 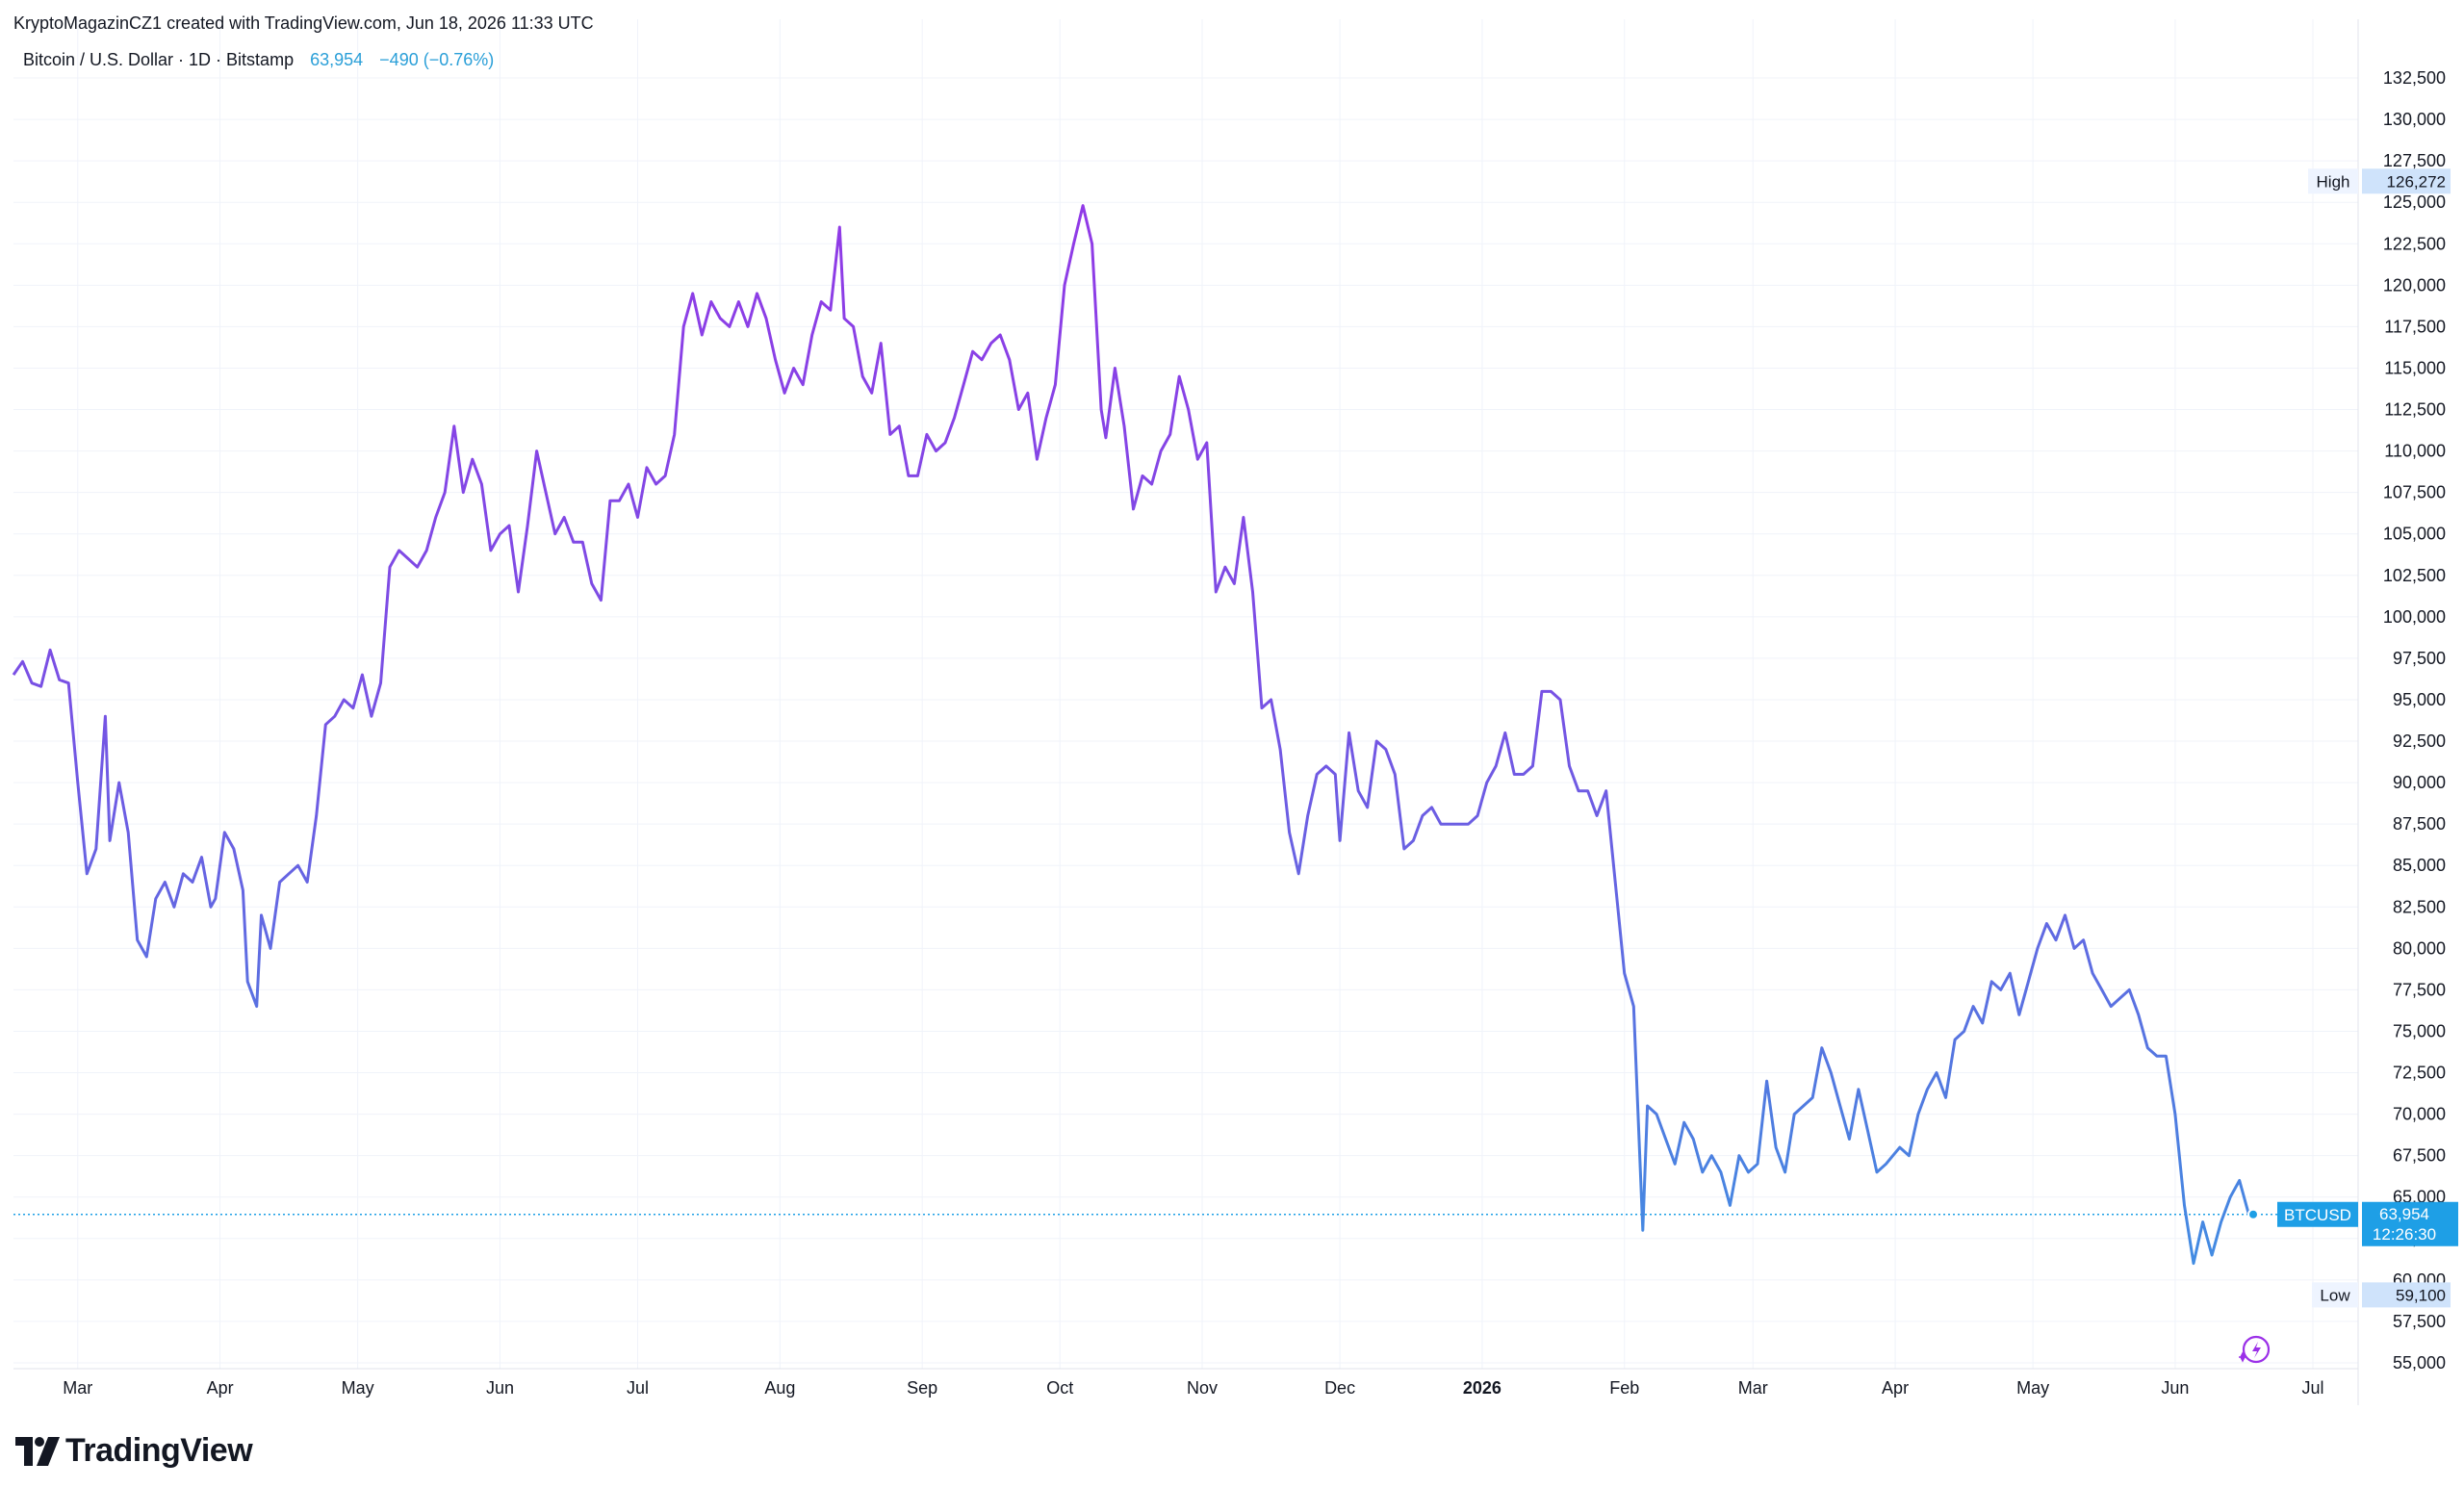 What do you see at coordinates (1202, 1388) in the screenshot?
I see `x-tick-label: Nov` at bounding box center [1202, 1388].